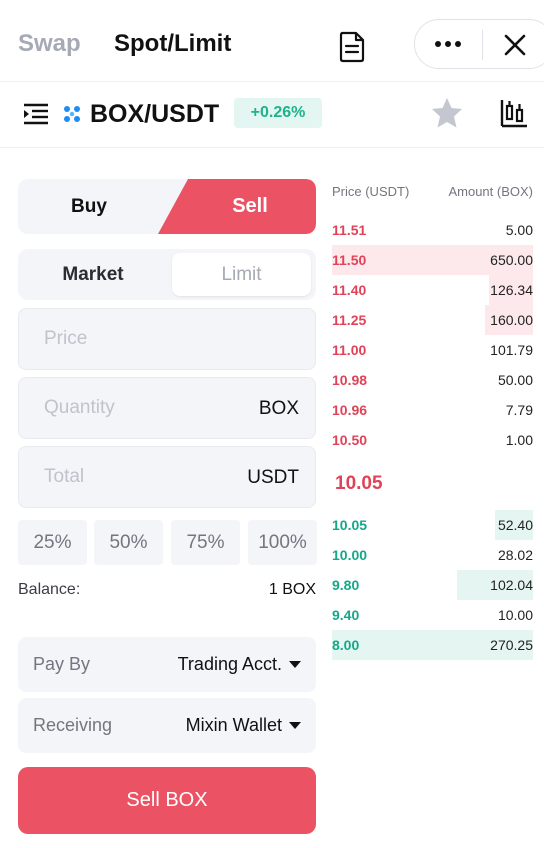 The image size is (544, 848). I want to click on ask-price: 11.00, so click(349, 350).